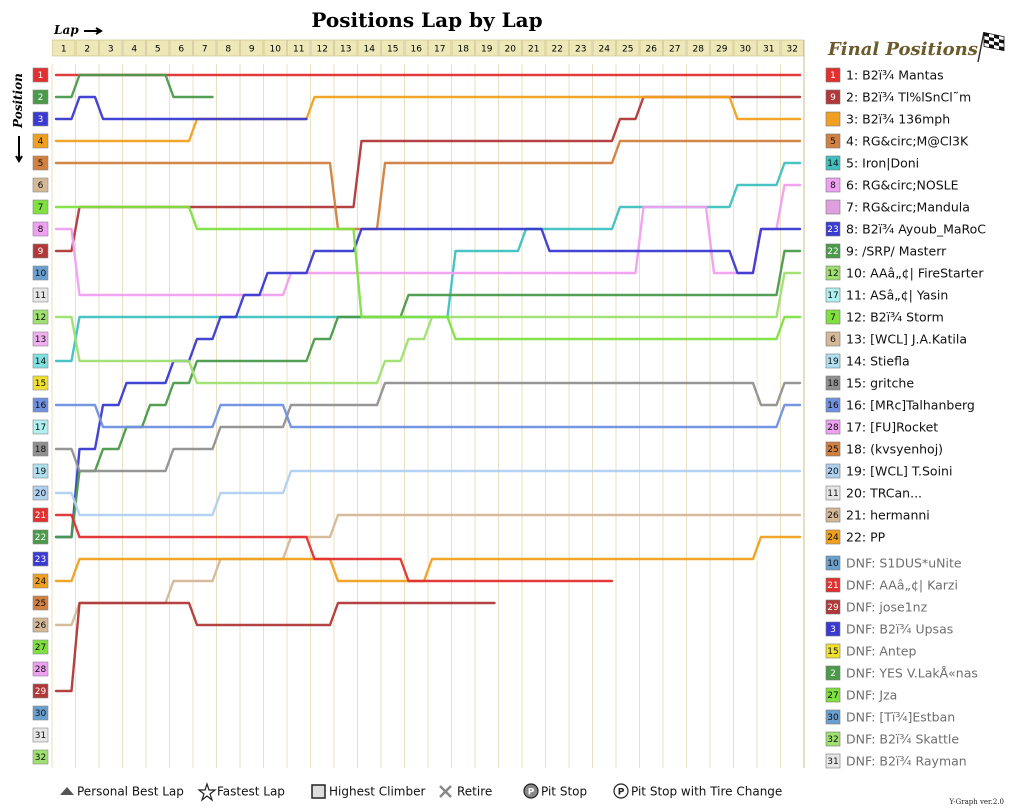 This screenshot has height=810, width=1016. Describe the element at coordinates (445, 791) in the screenshot. I see `legend-cross-icon` at that location.